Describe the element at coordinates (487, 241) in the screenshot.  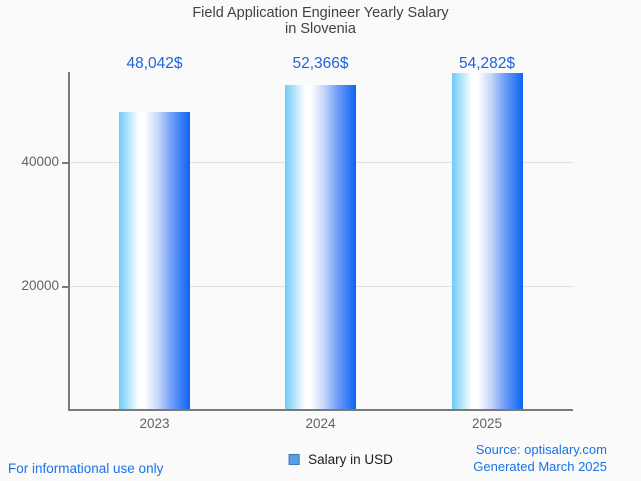
I see `bar-2025` at that location.